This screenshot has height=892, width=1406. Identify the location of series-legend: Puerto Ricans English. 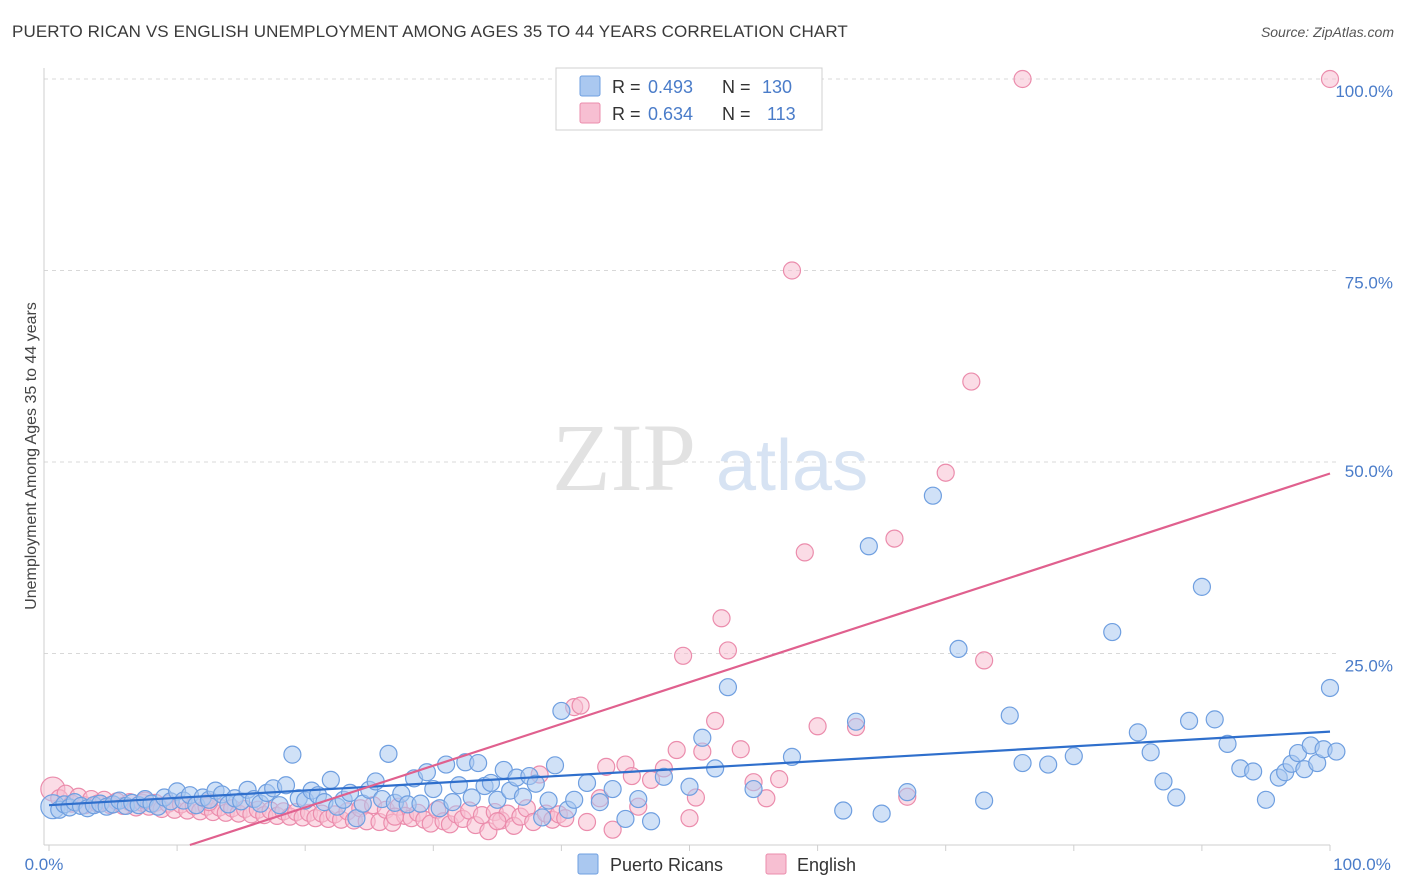
(716, 864).